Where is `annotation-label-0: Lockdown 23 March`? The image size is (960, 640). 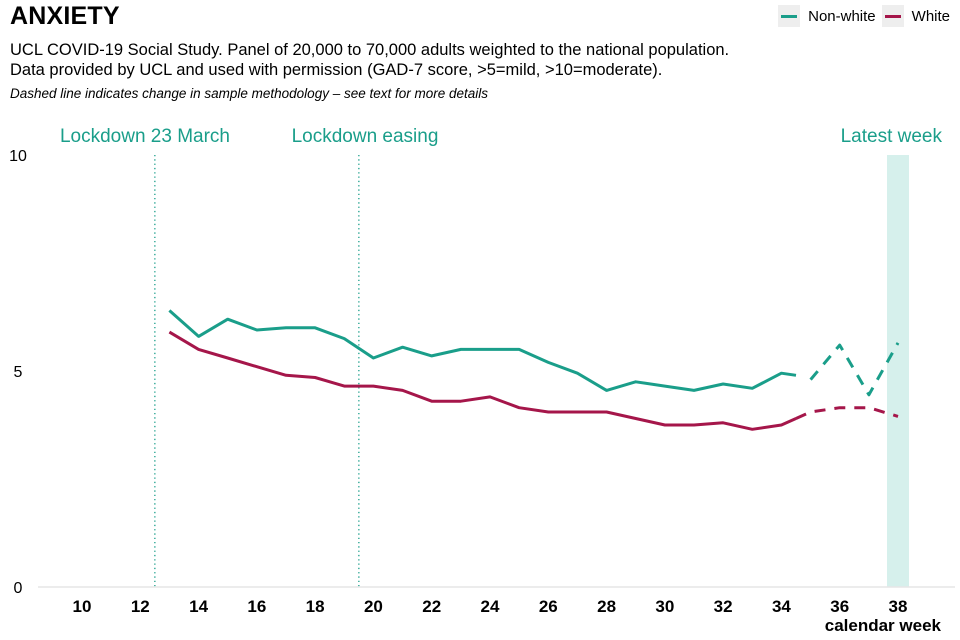
annotation-label-0: Lockdown 23 March is located at coordinates (145, 136).